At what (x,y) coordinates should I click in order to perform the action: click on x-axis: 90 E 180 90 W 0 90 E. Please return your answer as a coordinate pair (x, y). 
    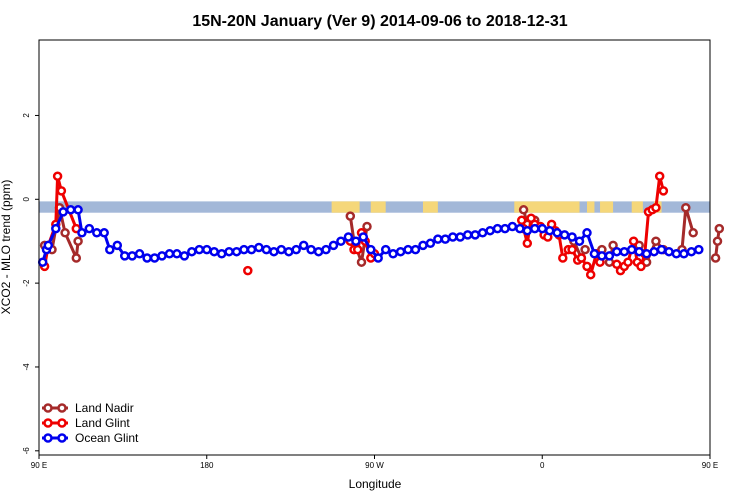
    Looking at the image, I should click on (374, 462).